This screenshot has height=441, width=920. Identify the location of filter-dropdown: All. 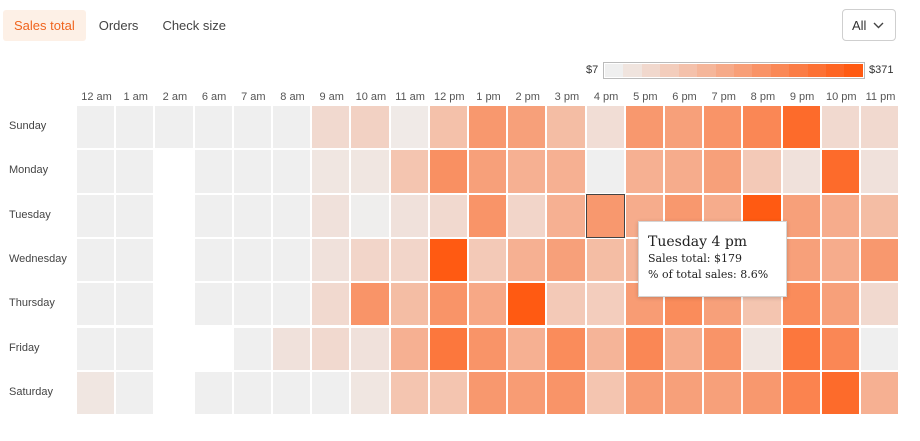
(869, 25).